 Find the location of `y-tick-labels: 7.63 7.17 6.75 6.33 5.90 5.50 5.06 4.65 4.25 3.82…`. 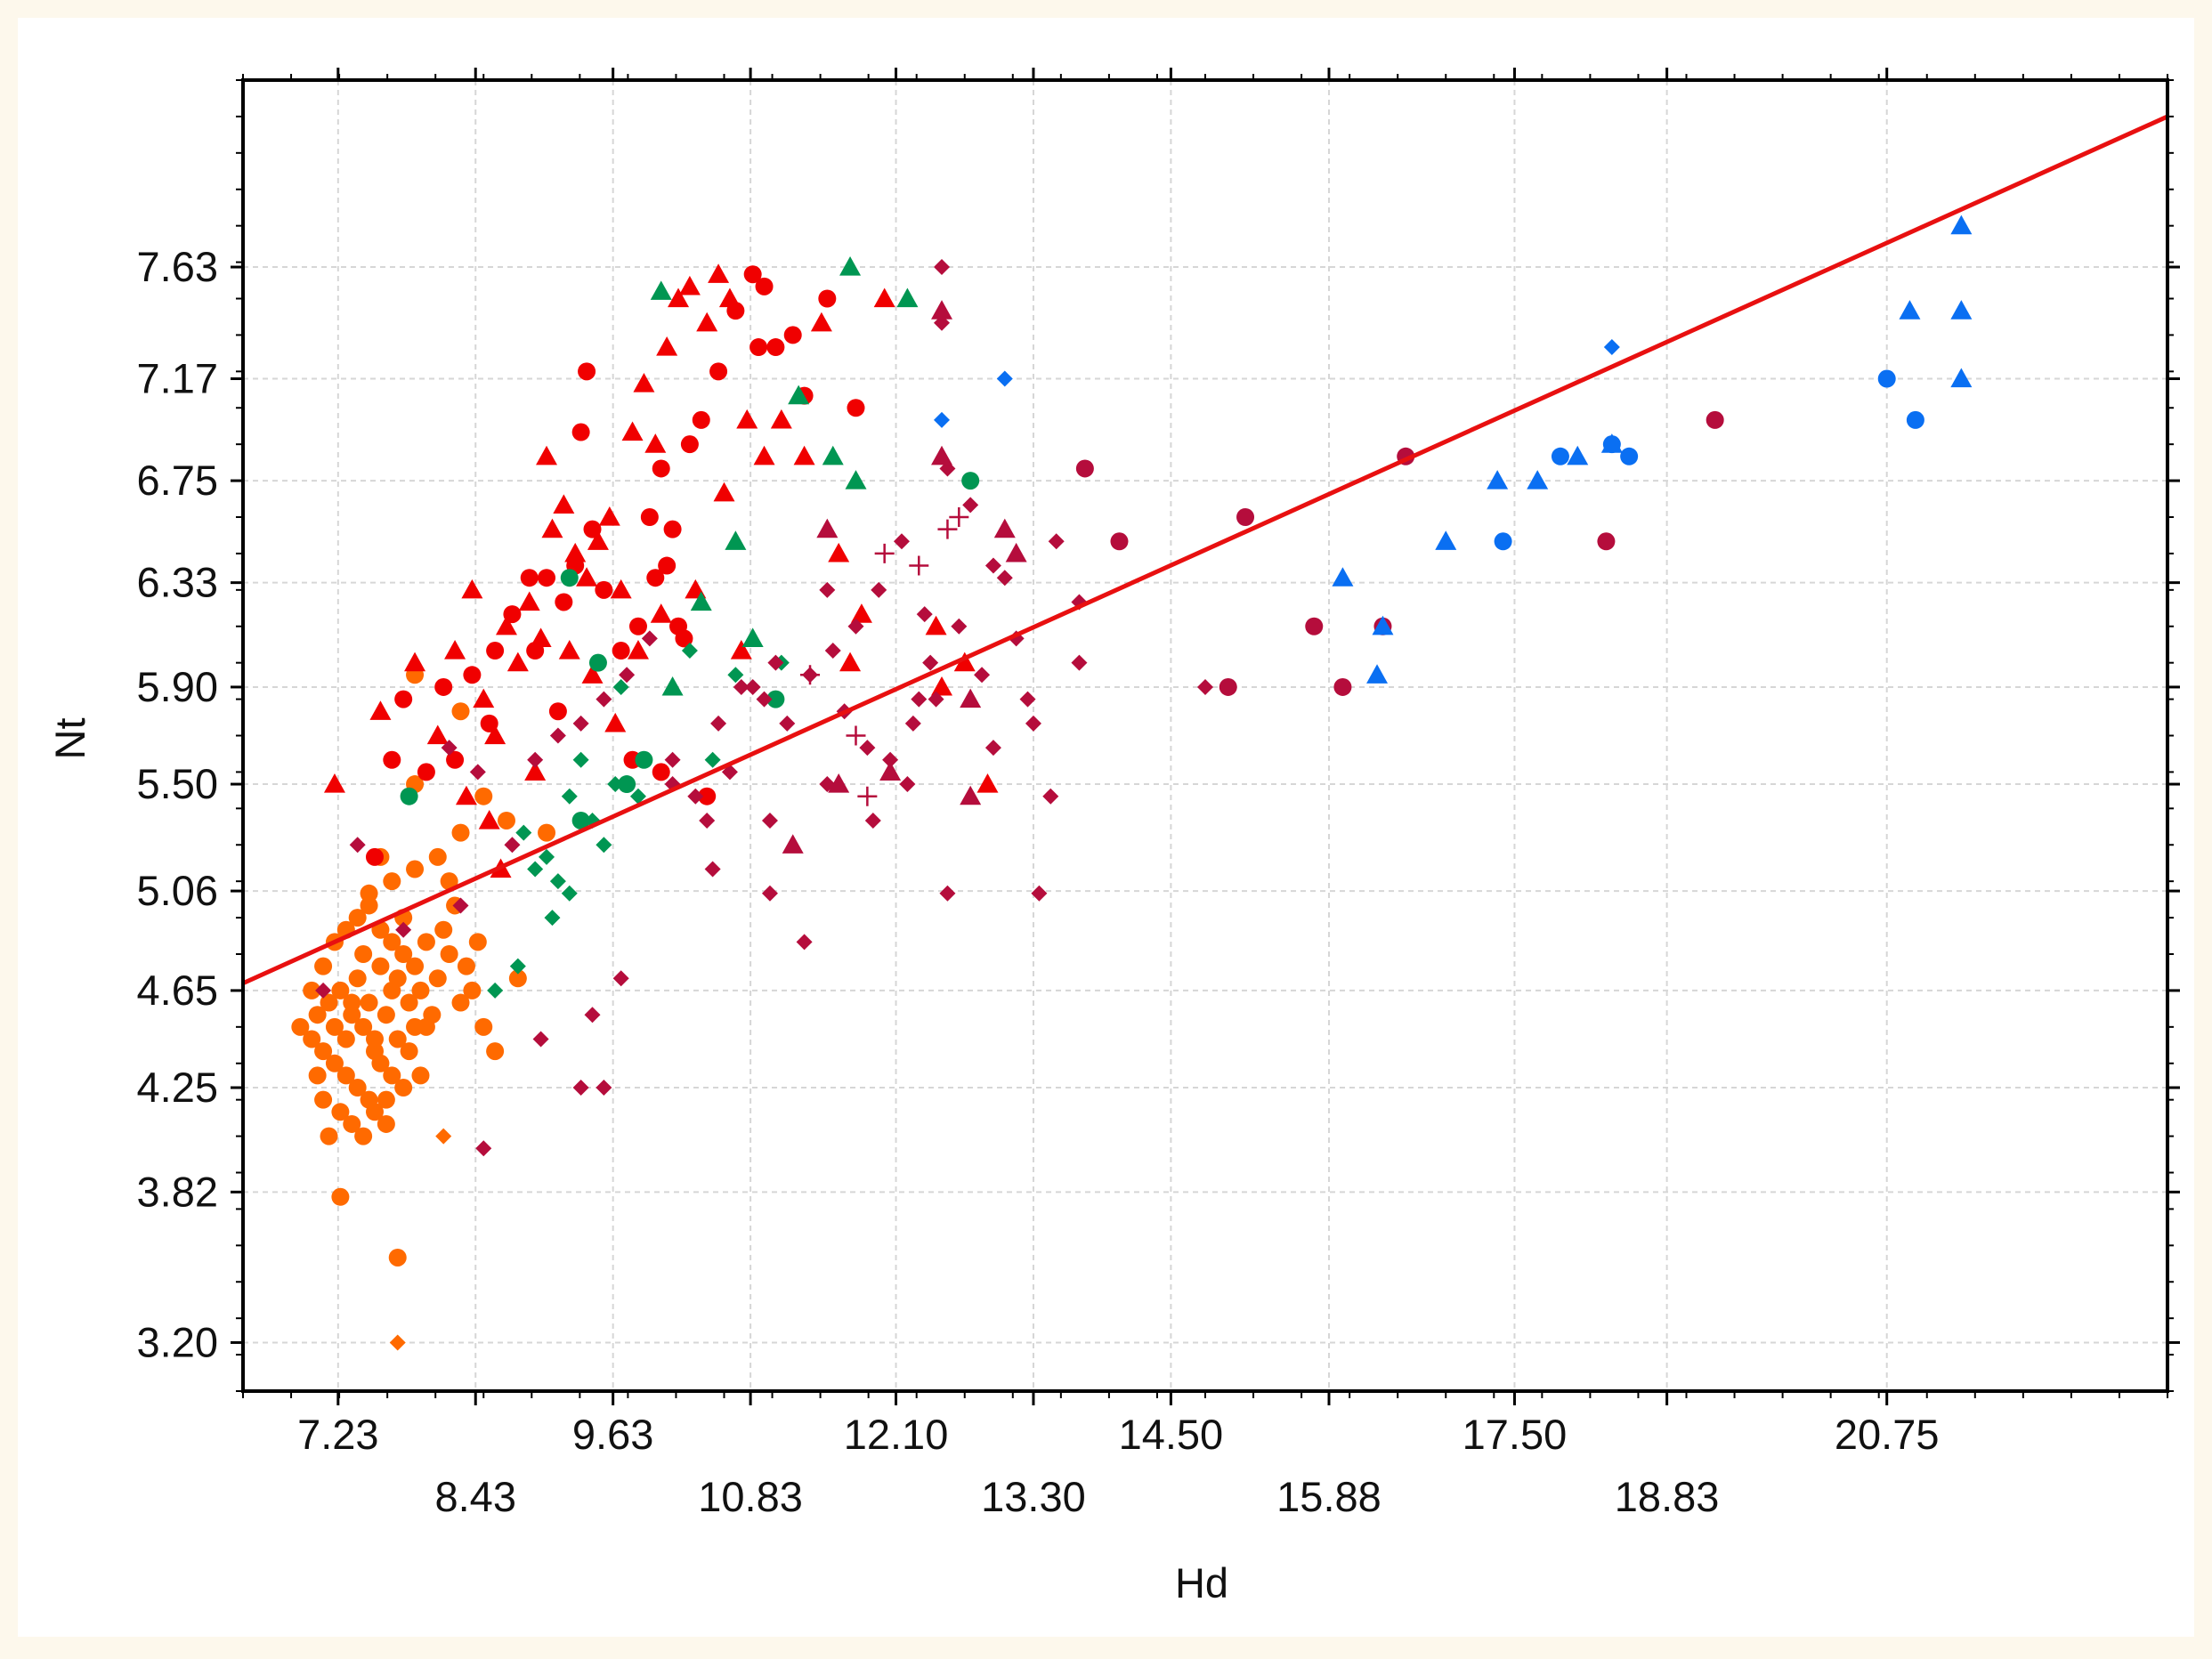

y-tick-labels: 7.63 7.17 6.75 6.33 5.90 5.50 5.06 4.65 4.25 3.82… is located at coordinates (177, 804).